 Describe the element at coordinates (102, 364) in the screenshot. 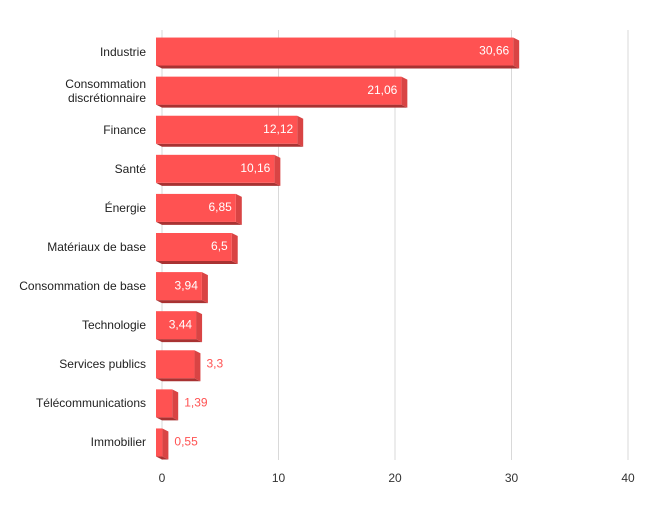

I see `y-tick-label: Services publics` at that location.